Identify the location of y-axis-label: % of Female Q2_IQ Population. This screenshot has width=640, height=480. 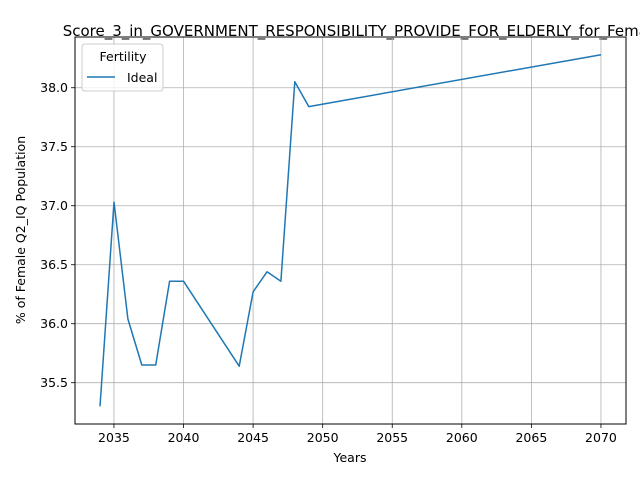
(20, 230).